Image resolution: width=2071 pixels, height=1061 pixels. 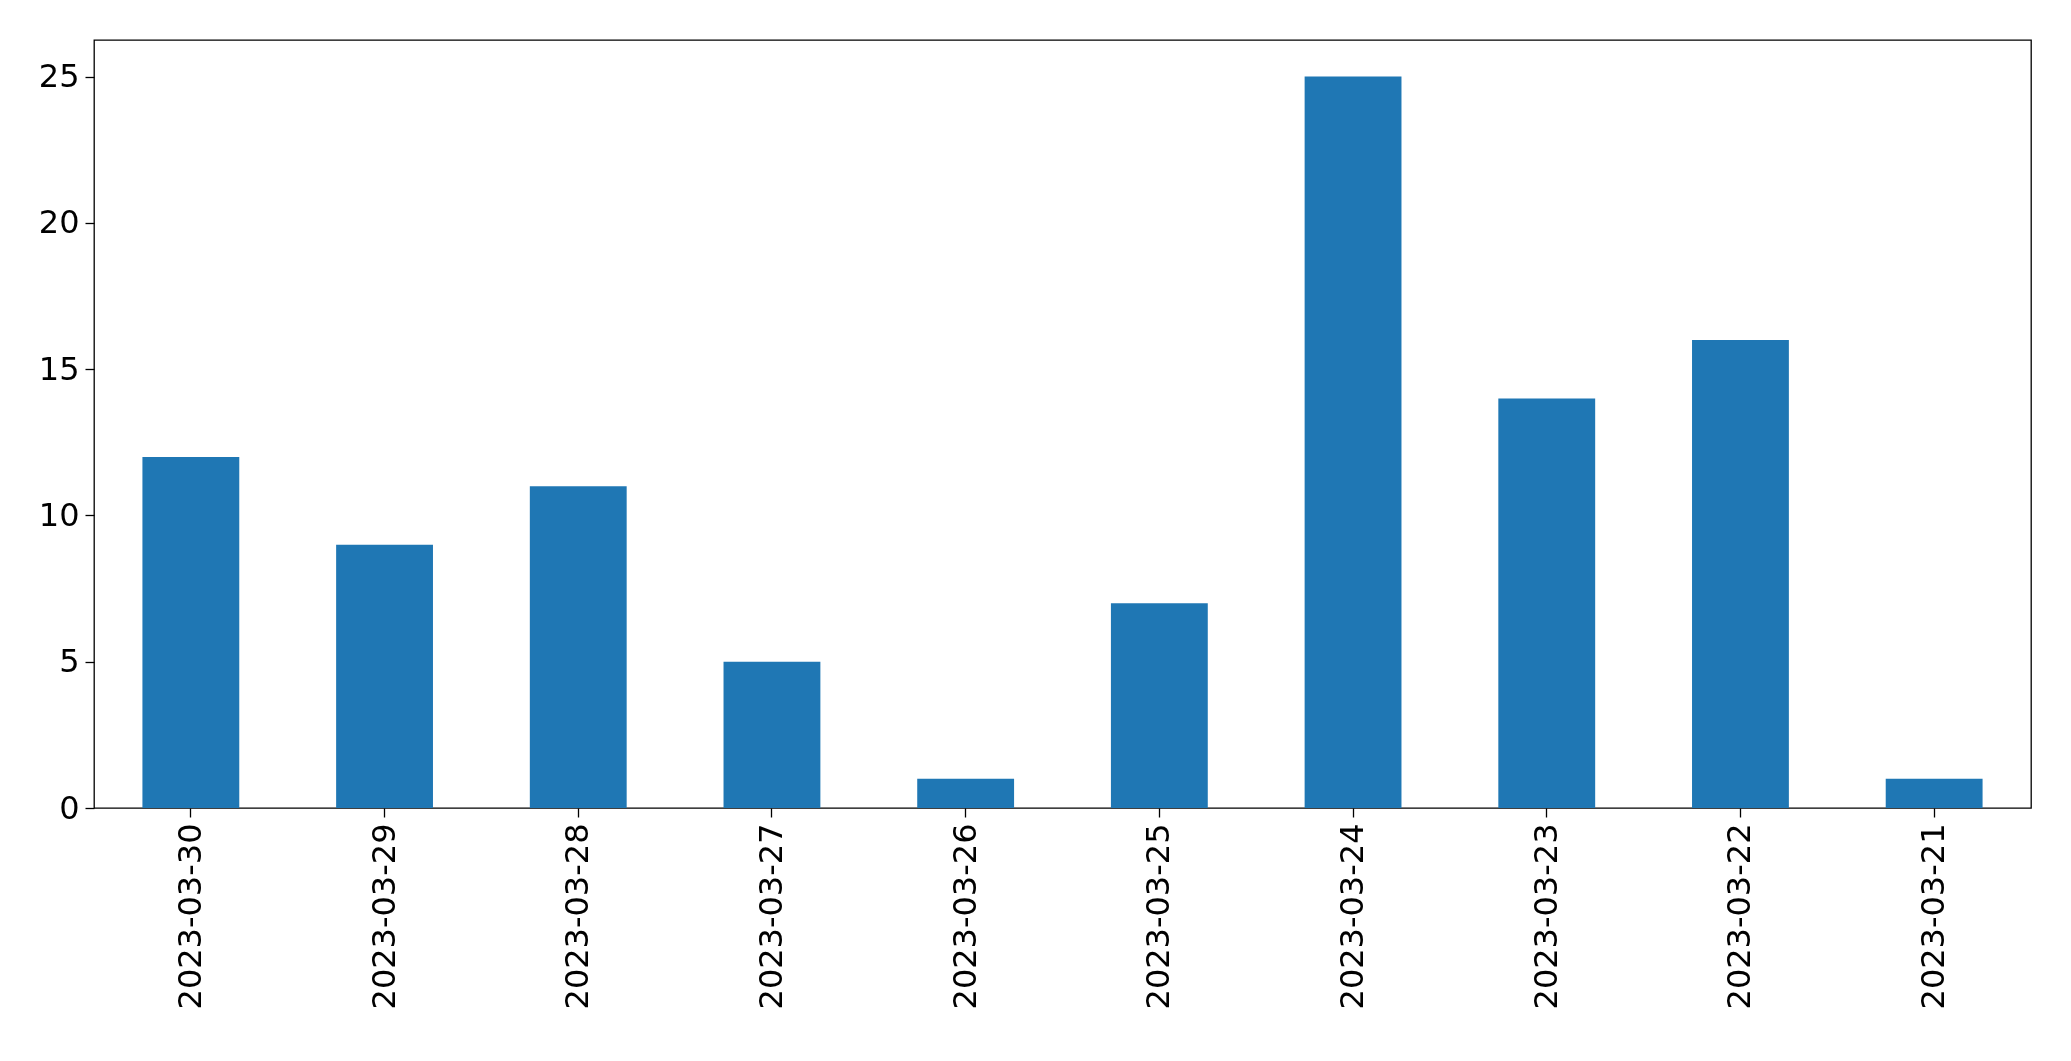 What do you see at coordinates (69, 661) in the screenshot?
I see `y-tick-label: 5` at bounding box center [69, 661].